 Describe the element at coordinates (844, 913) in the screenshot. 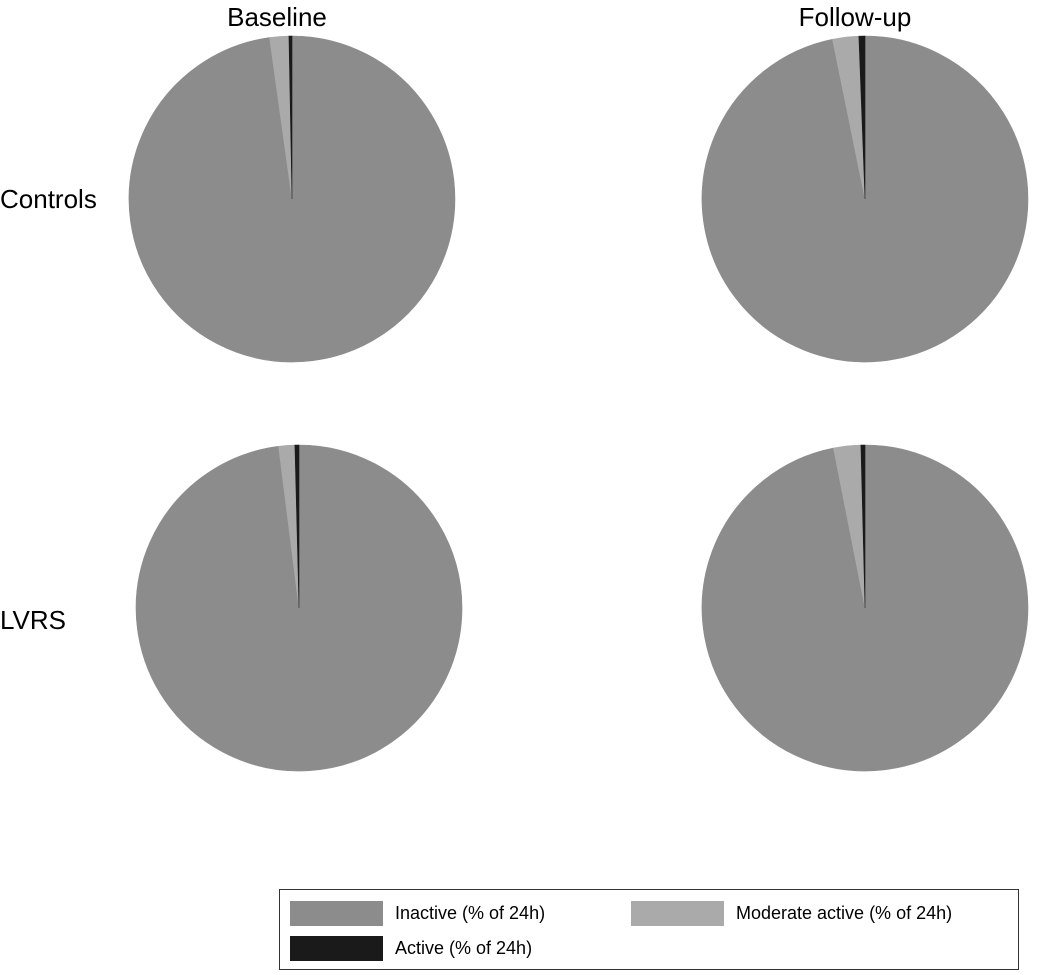

I see `legend-label-moderate-active: Moderate active (% of 24h)` at that location.